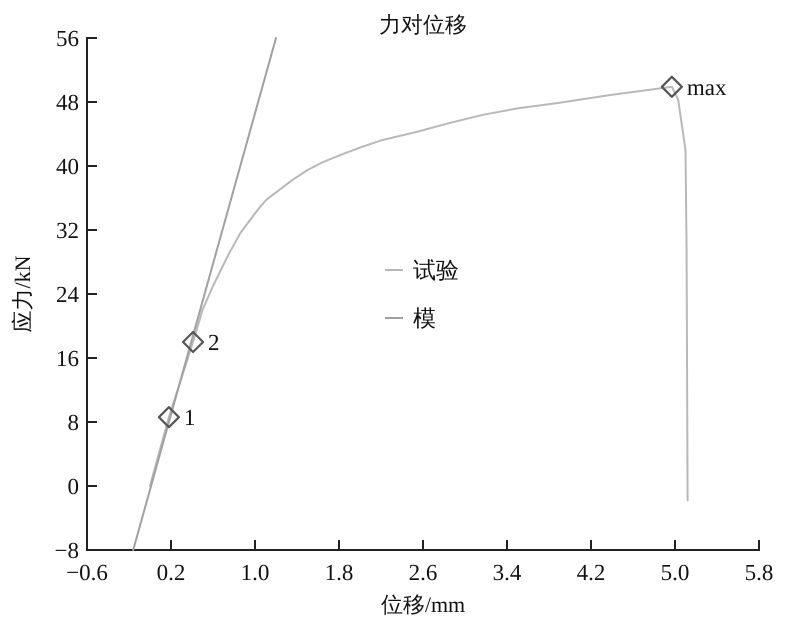  I want to click on y-tick-label: 56, so click(67, 38).